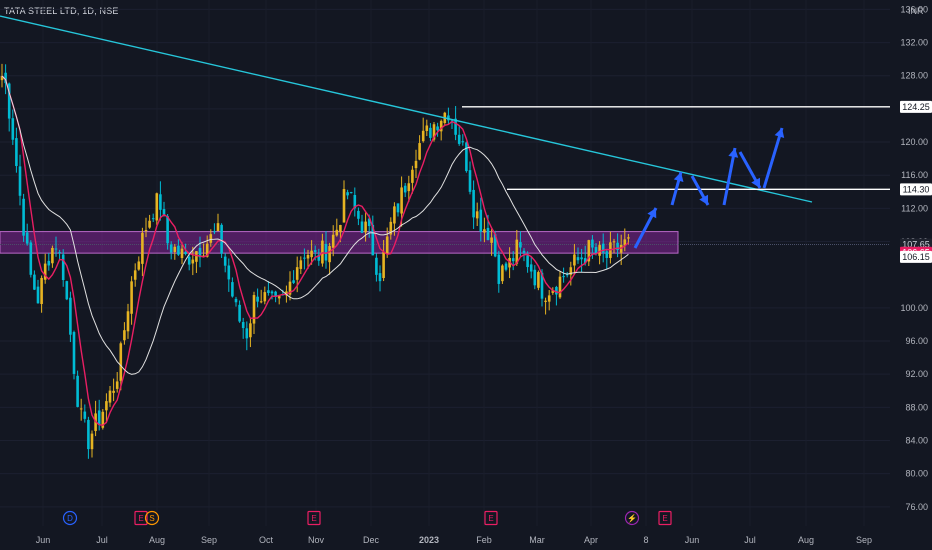 This screenshot has height=550, width=932. I want to click on price-tick-label: 92.00, so click(916, 374).